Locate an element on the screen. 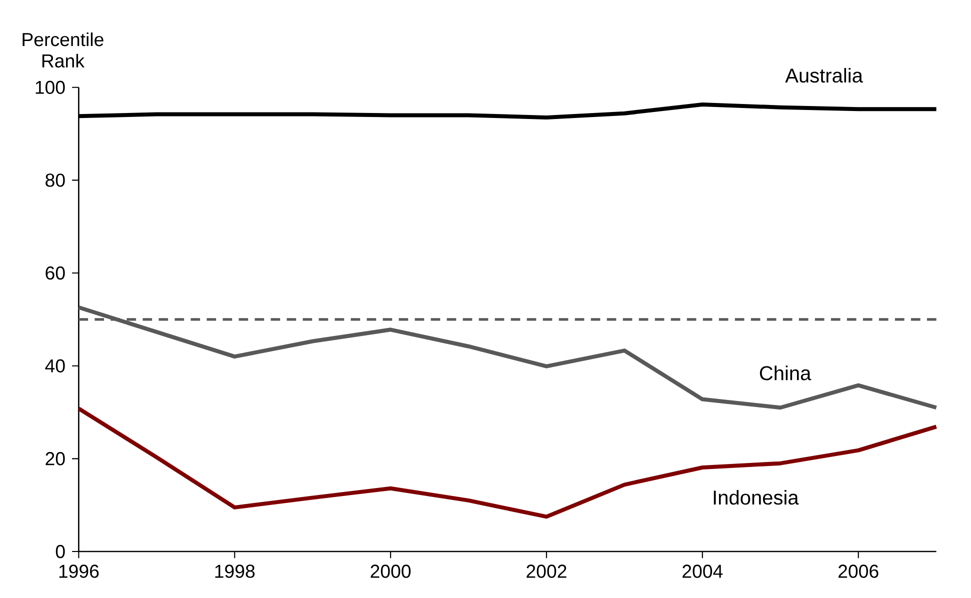 This screenshot has width=971, height=598. series-label: Indonesia is located at coordinates (756, 497).